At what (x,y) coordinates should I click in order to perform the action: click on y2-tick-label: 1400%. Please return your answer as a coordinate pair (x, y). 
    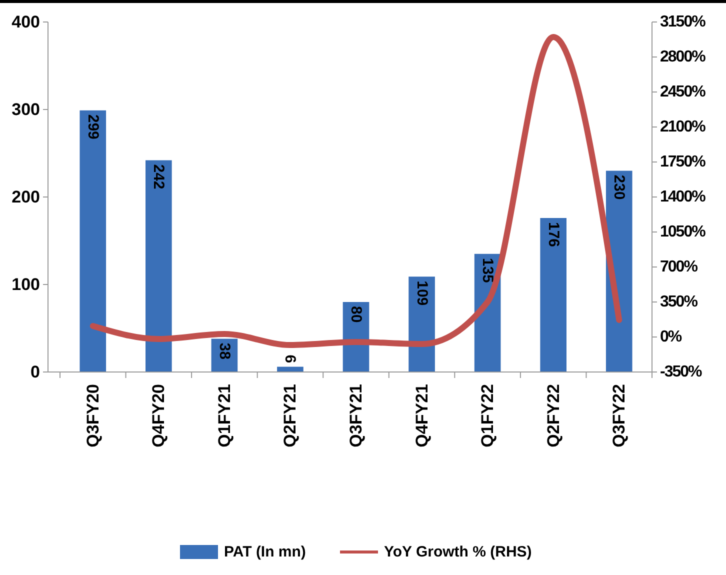
    Looking at the image, I should click on (683, 197).